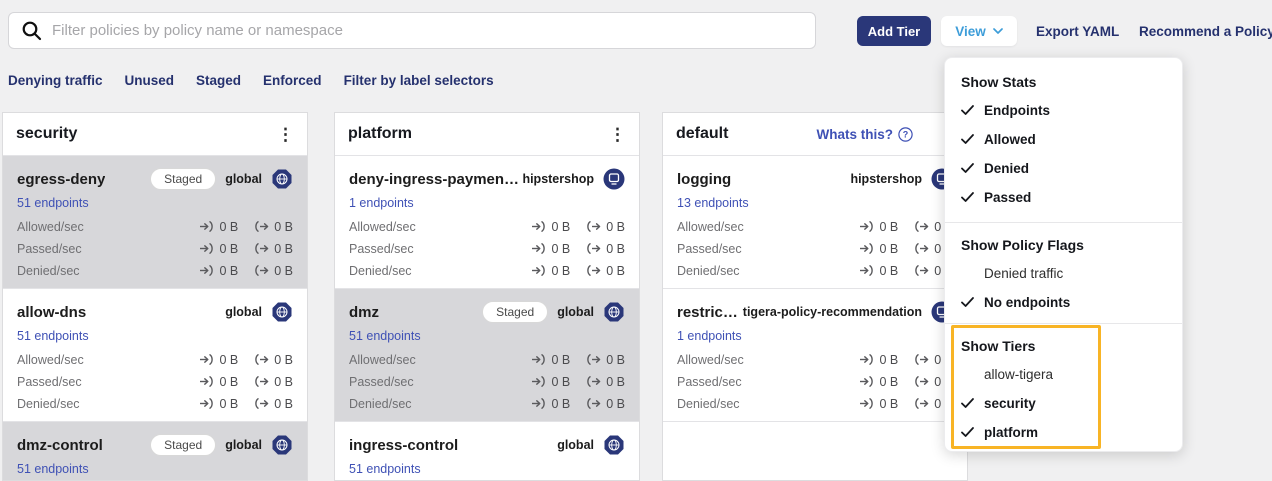  Describe the element at coordinates (894, 31) in the screenshot. I see `add-tier-button: Add Tier` at that location.